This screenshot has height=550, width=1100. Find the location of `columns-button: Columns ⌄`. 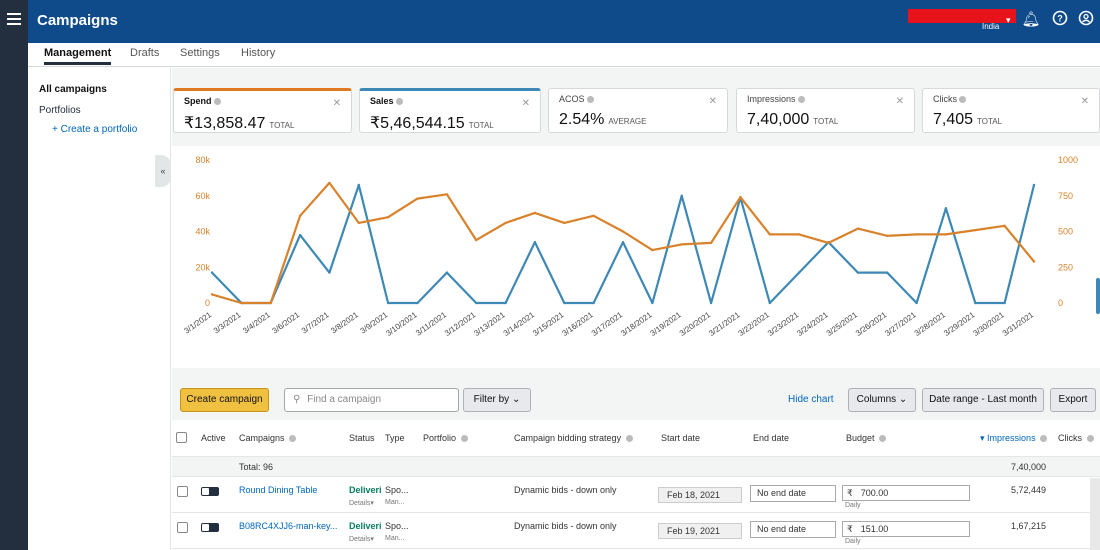

columns-button: Columns ⌄ is located at coordinates (882, 400).